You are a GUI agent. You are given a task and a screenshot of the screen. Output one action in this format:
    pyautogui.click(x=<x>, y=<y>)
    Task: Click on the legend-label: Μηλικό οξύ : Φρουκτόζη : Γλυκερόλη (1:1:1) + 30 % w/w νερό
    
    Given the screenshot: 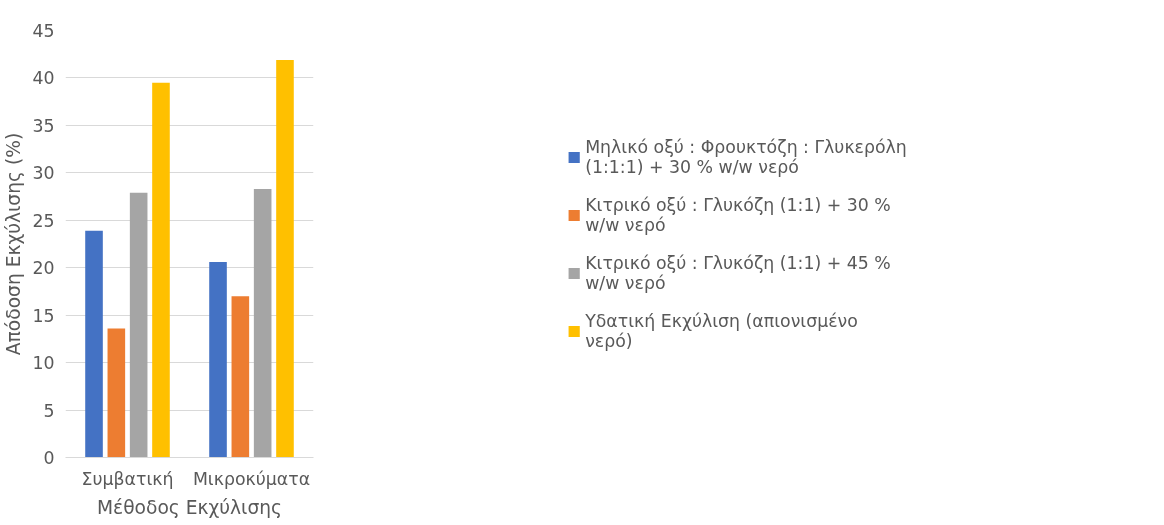 What is the action you would take?
    pyautogui.click(x=746, y=156)
    